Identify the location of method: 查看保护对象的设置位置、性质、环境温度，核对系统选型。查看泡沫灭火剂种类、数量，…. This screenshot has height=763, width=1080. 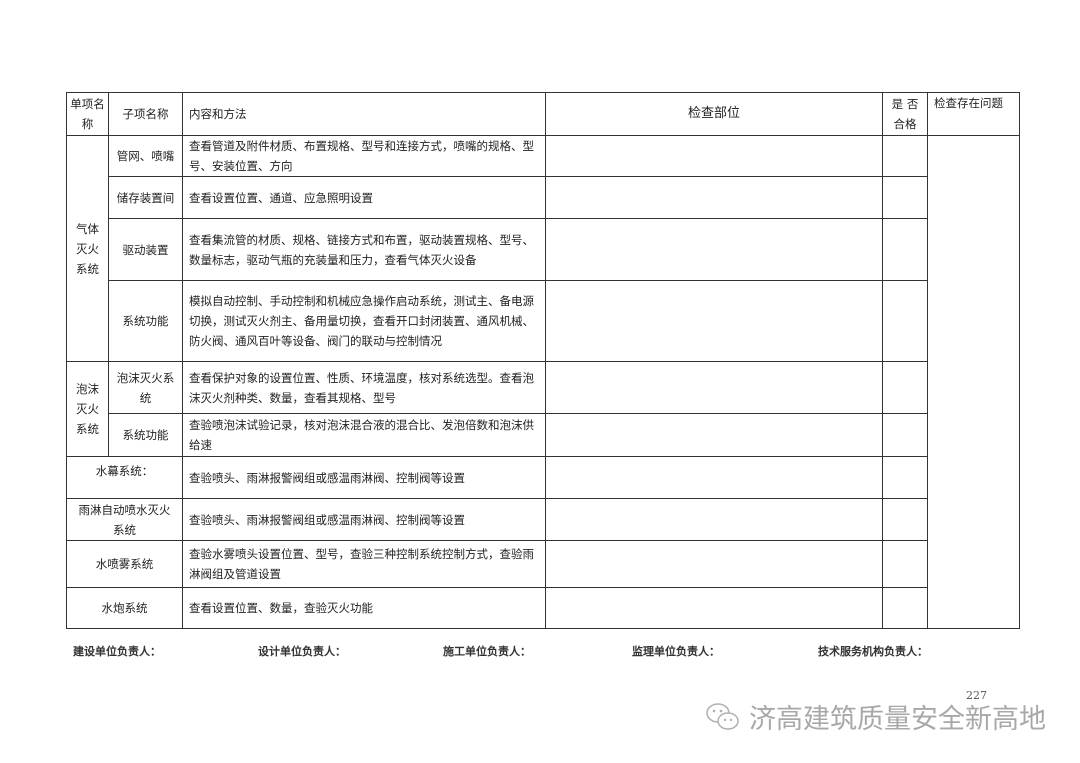
(364, 387).